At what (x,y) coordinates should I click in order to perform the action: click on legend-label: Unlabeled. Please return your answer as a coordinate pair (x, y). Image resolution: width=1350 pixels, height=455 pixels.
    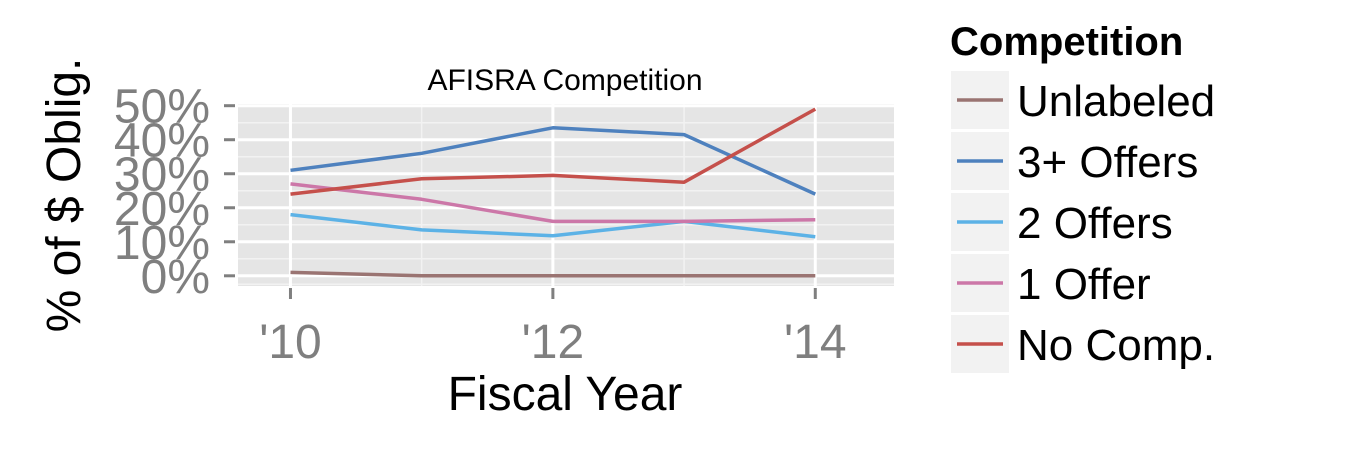
    Looking at the image, I should click on (1116, 101).